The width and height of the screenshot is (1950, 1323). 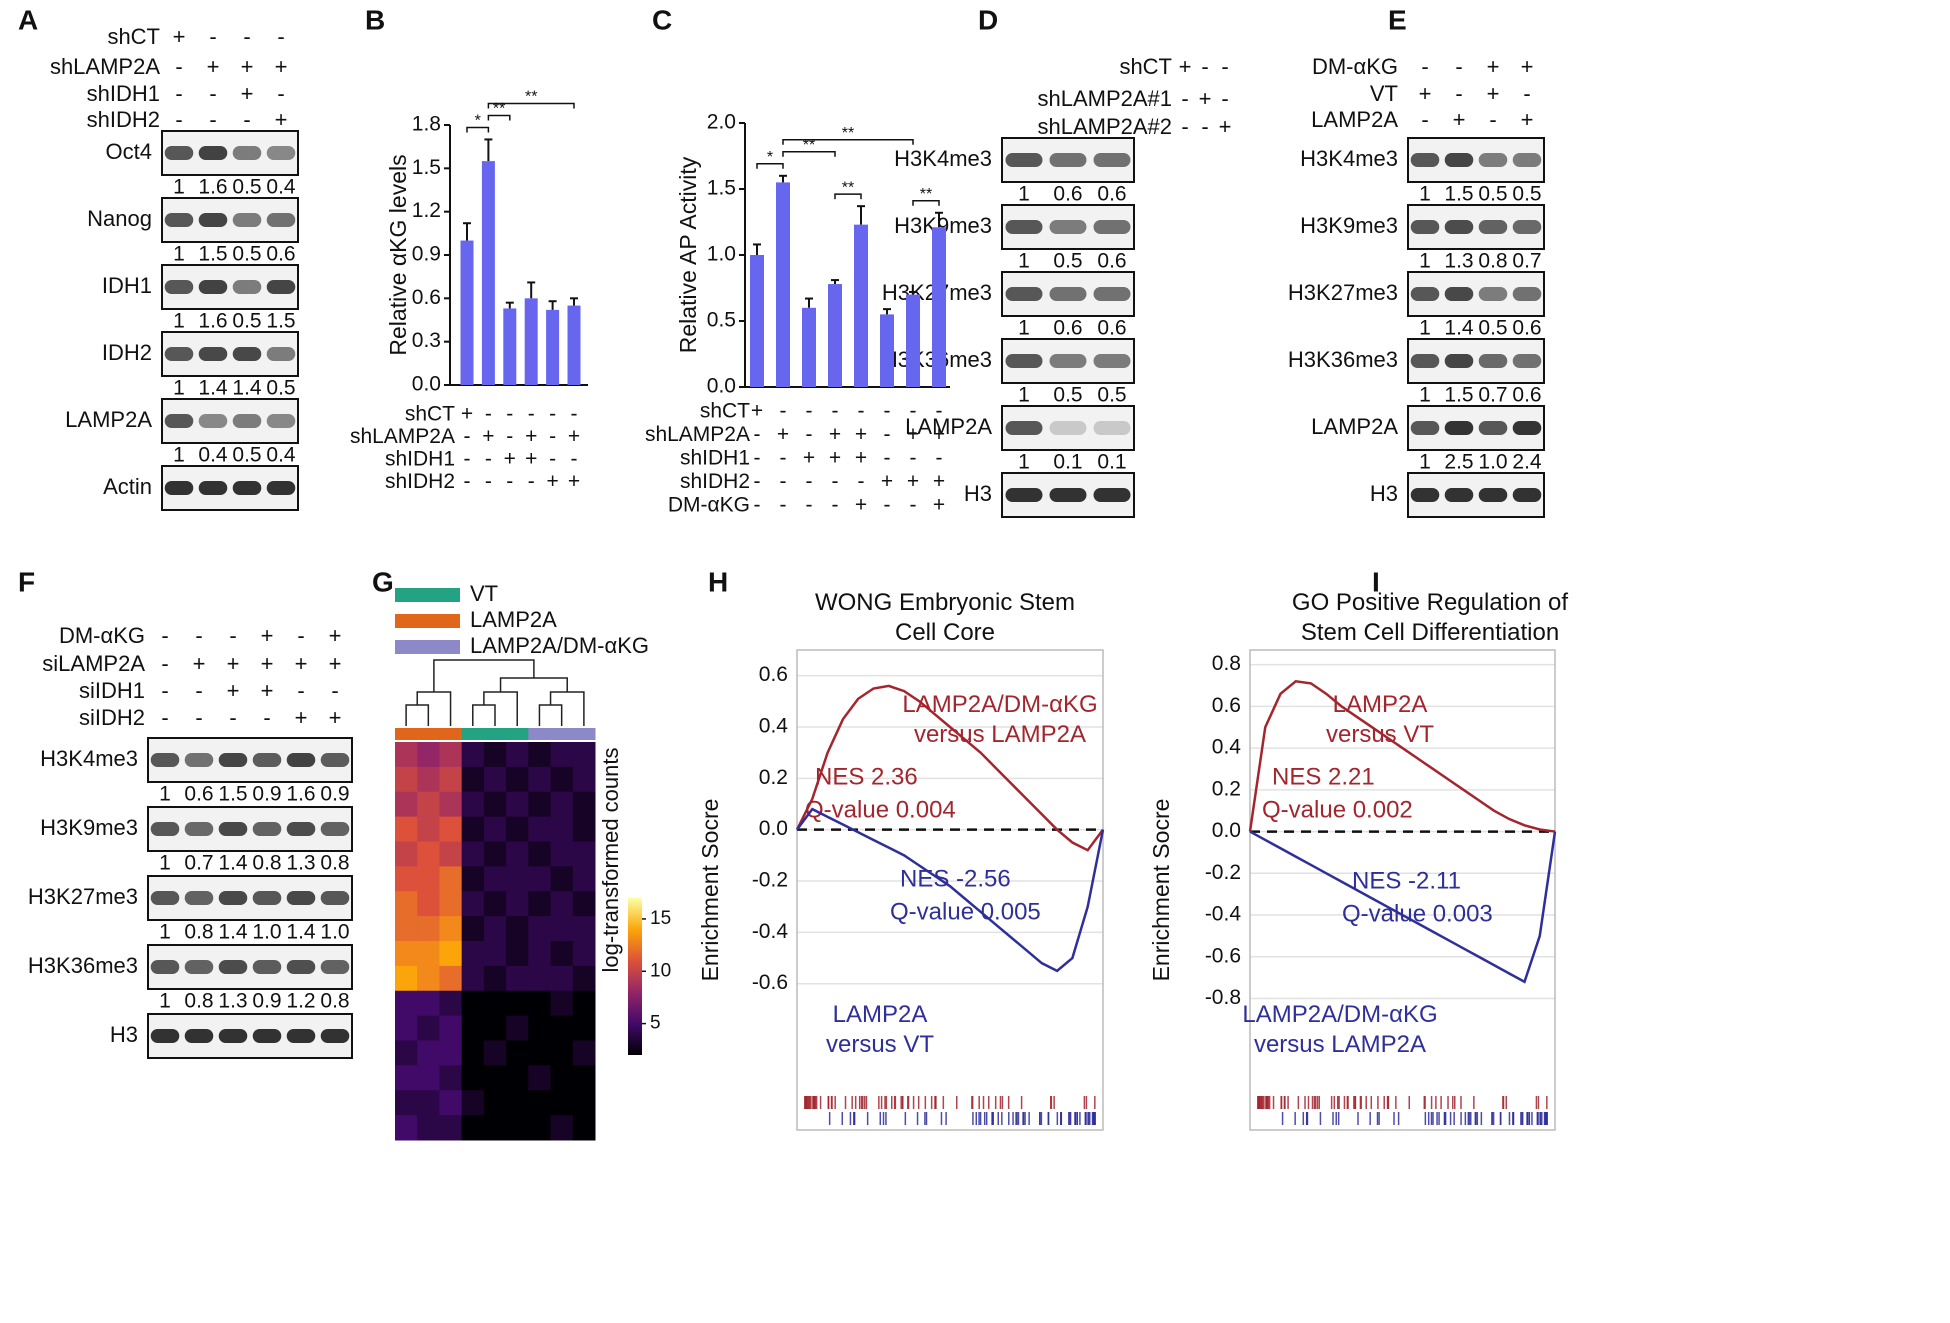 I want to click on nes-label: NES 2.36, so click(x=866, y=776).